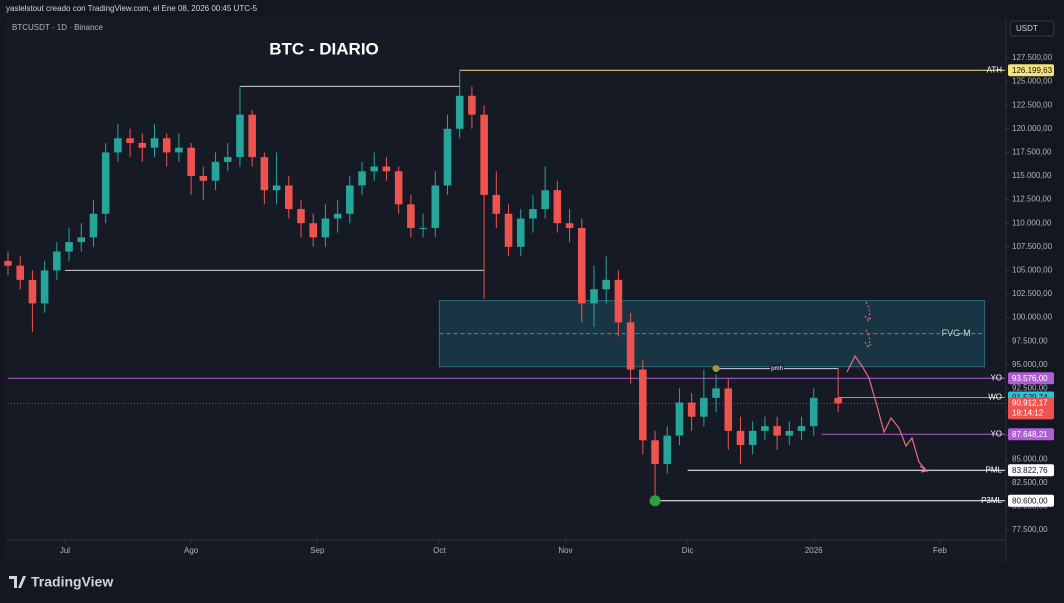 The image size is (1064, 603). Describe the element at coordinates (777, 369) in the screenshot. I see `pmh-label: pmh` at that location.